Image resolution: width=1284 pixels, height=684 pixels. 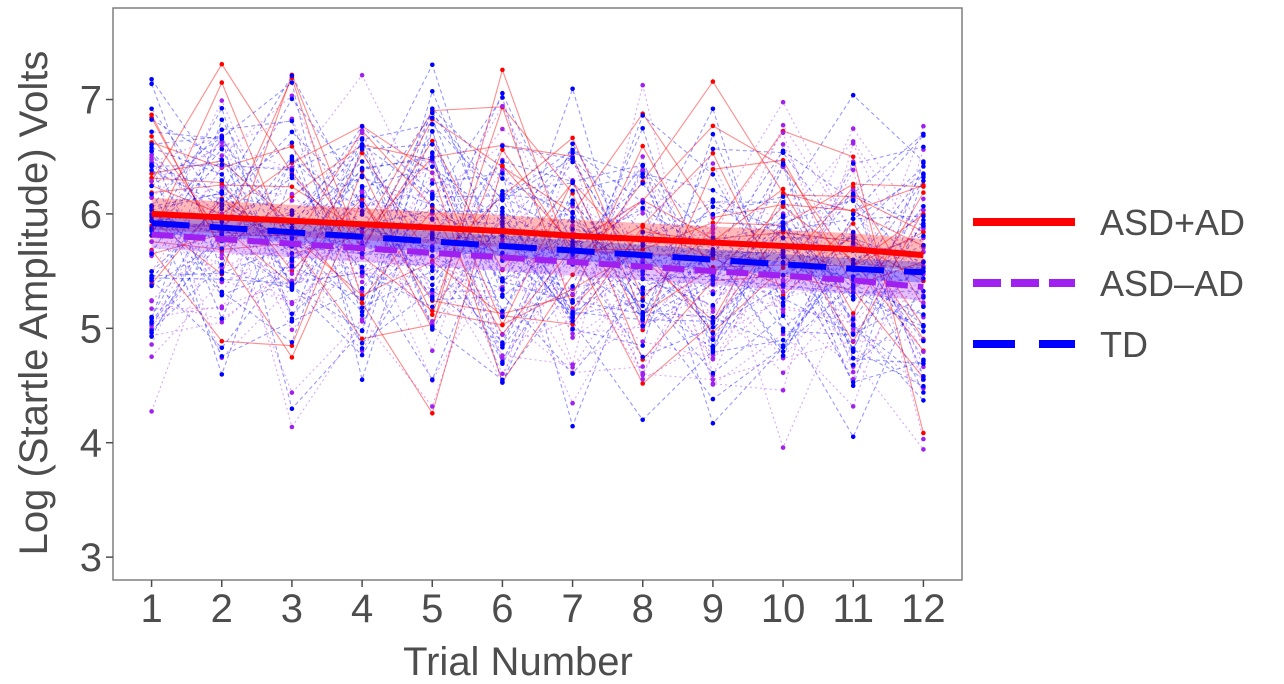 What do you see at coordinates (923, 609) in the screenshot?
I see `x-tick-label: 12` at bounding box center [923, 609].